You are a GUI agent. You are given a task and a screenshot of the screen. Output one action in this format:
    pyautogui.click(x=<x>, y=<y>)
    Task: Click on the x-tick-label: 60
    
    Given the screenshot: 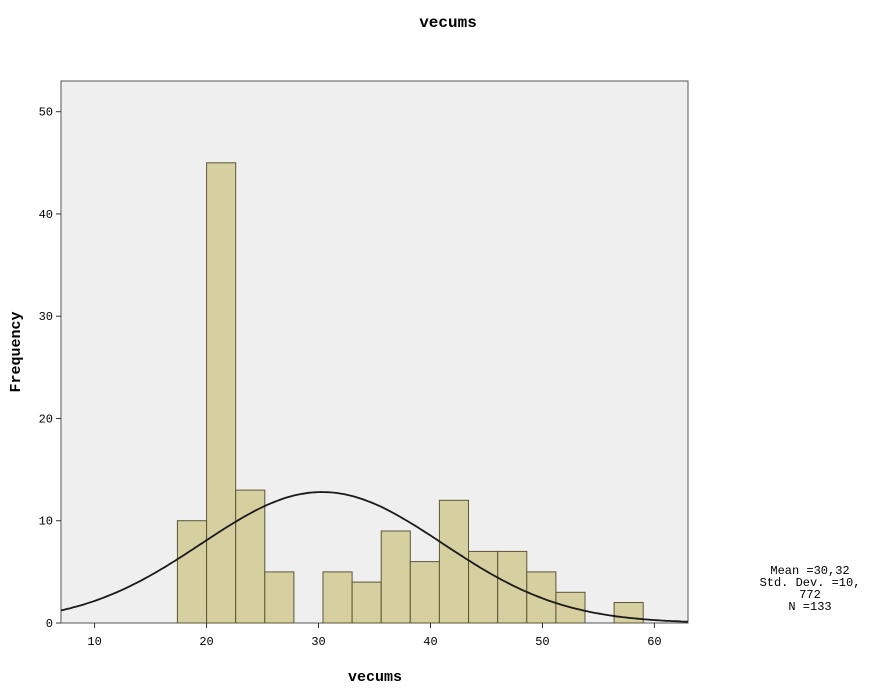 What is the action you would take?
    pyautogui.click(x=654, y=642)
    